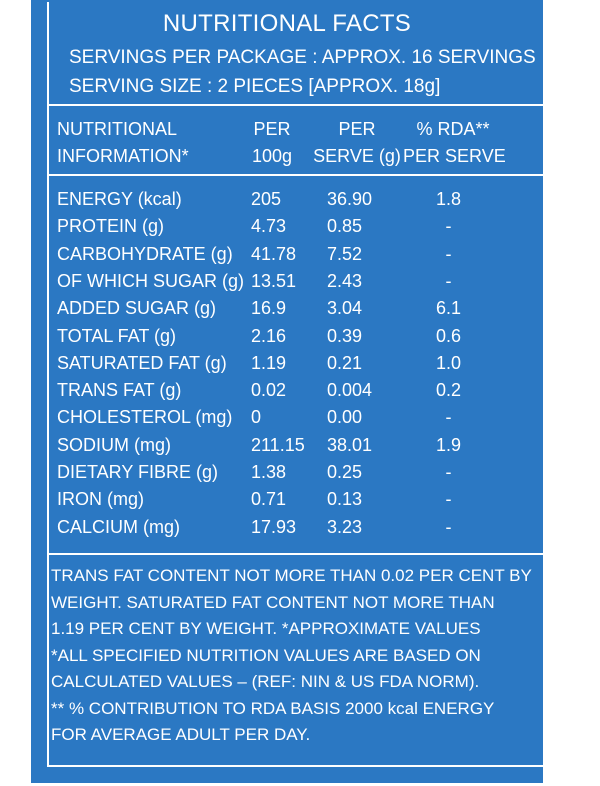 The image size is (600, 786). Describe the element at coordinates (269, 472) in the screenshot. I see `value-per-100g: 1.38` at that location.